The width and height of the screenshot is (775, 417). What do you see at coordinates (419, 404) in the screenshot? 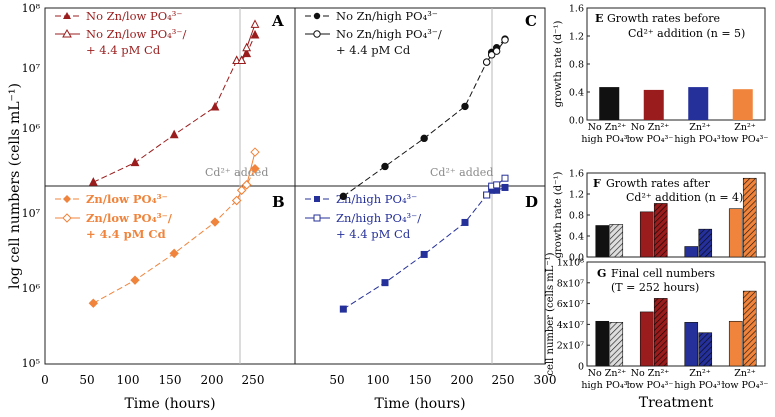
I see `x-axis-label-right: Time (hours)` at bounding box center [419, 404].